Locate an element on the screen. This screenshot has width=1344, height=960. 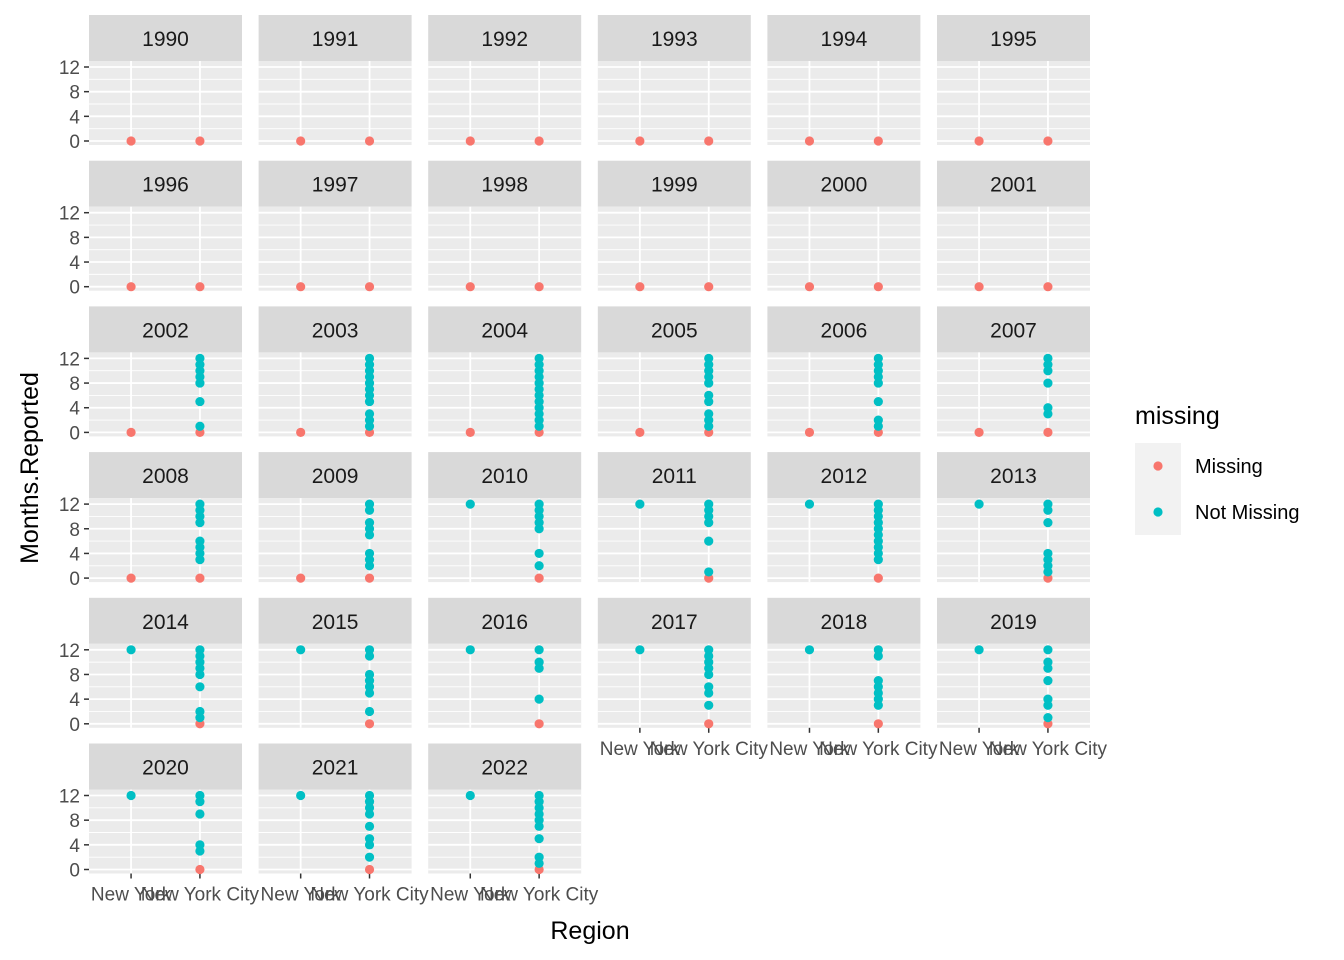
legend-key-point is located at coordinates (1158, 512).